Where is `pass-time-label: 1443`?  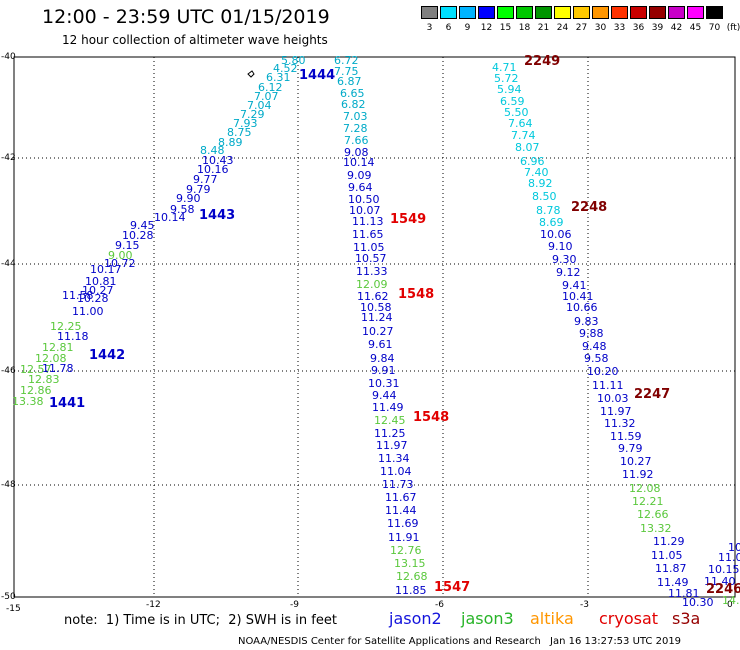
pass-time-label: 1443 is located at coordinates (217, 215).